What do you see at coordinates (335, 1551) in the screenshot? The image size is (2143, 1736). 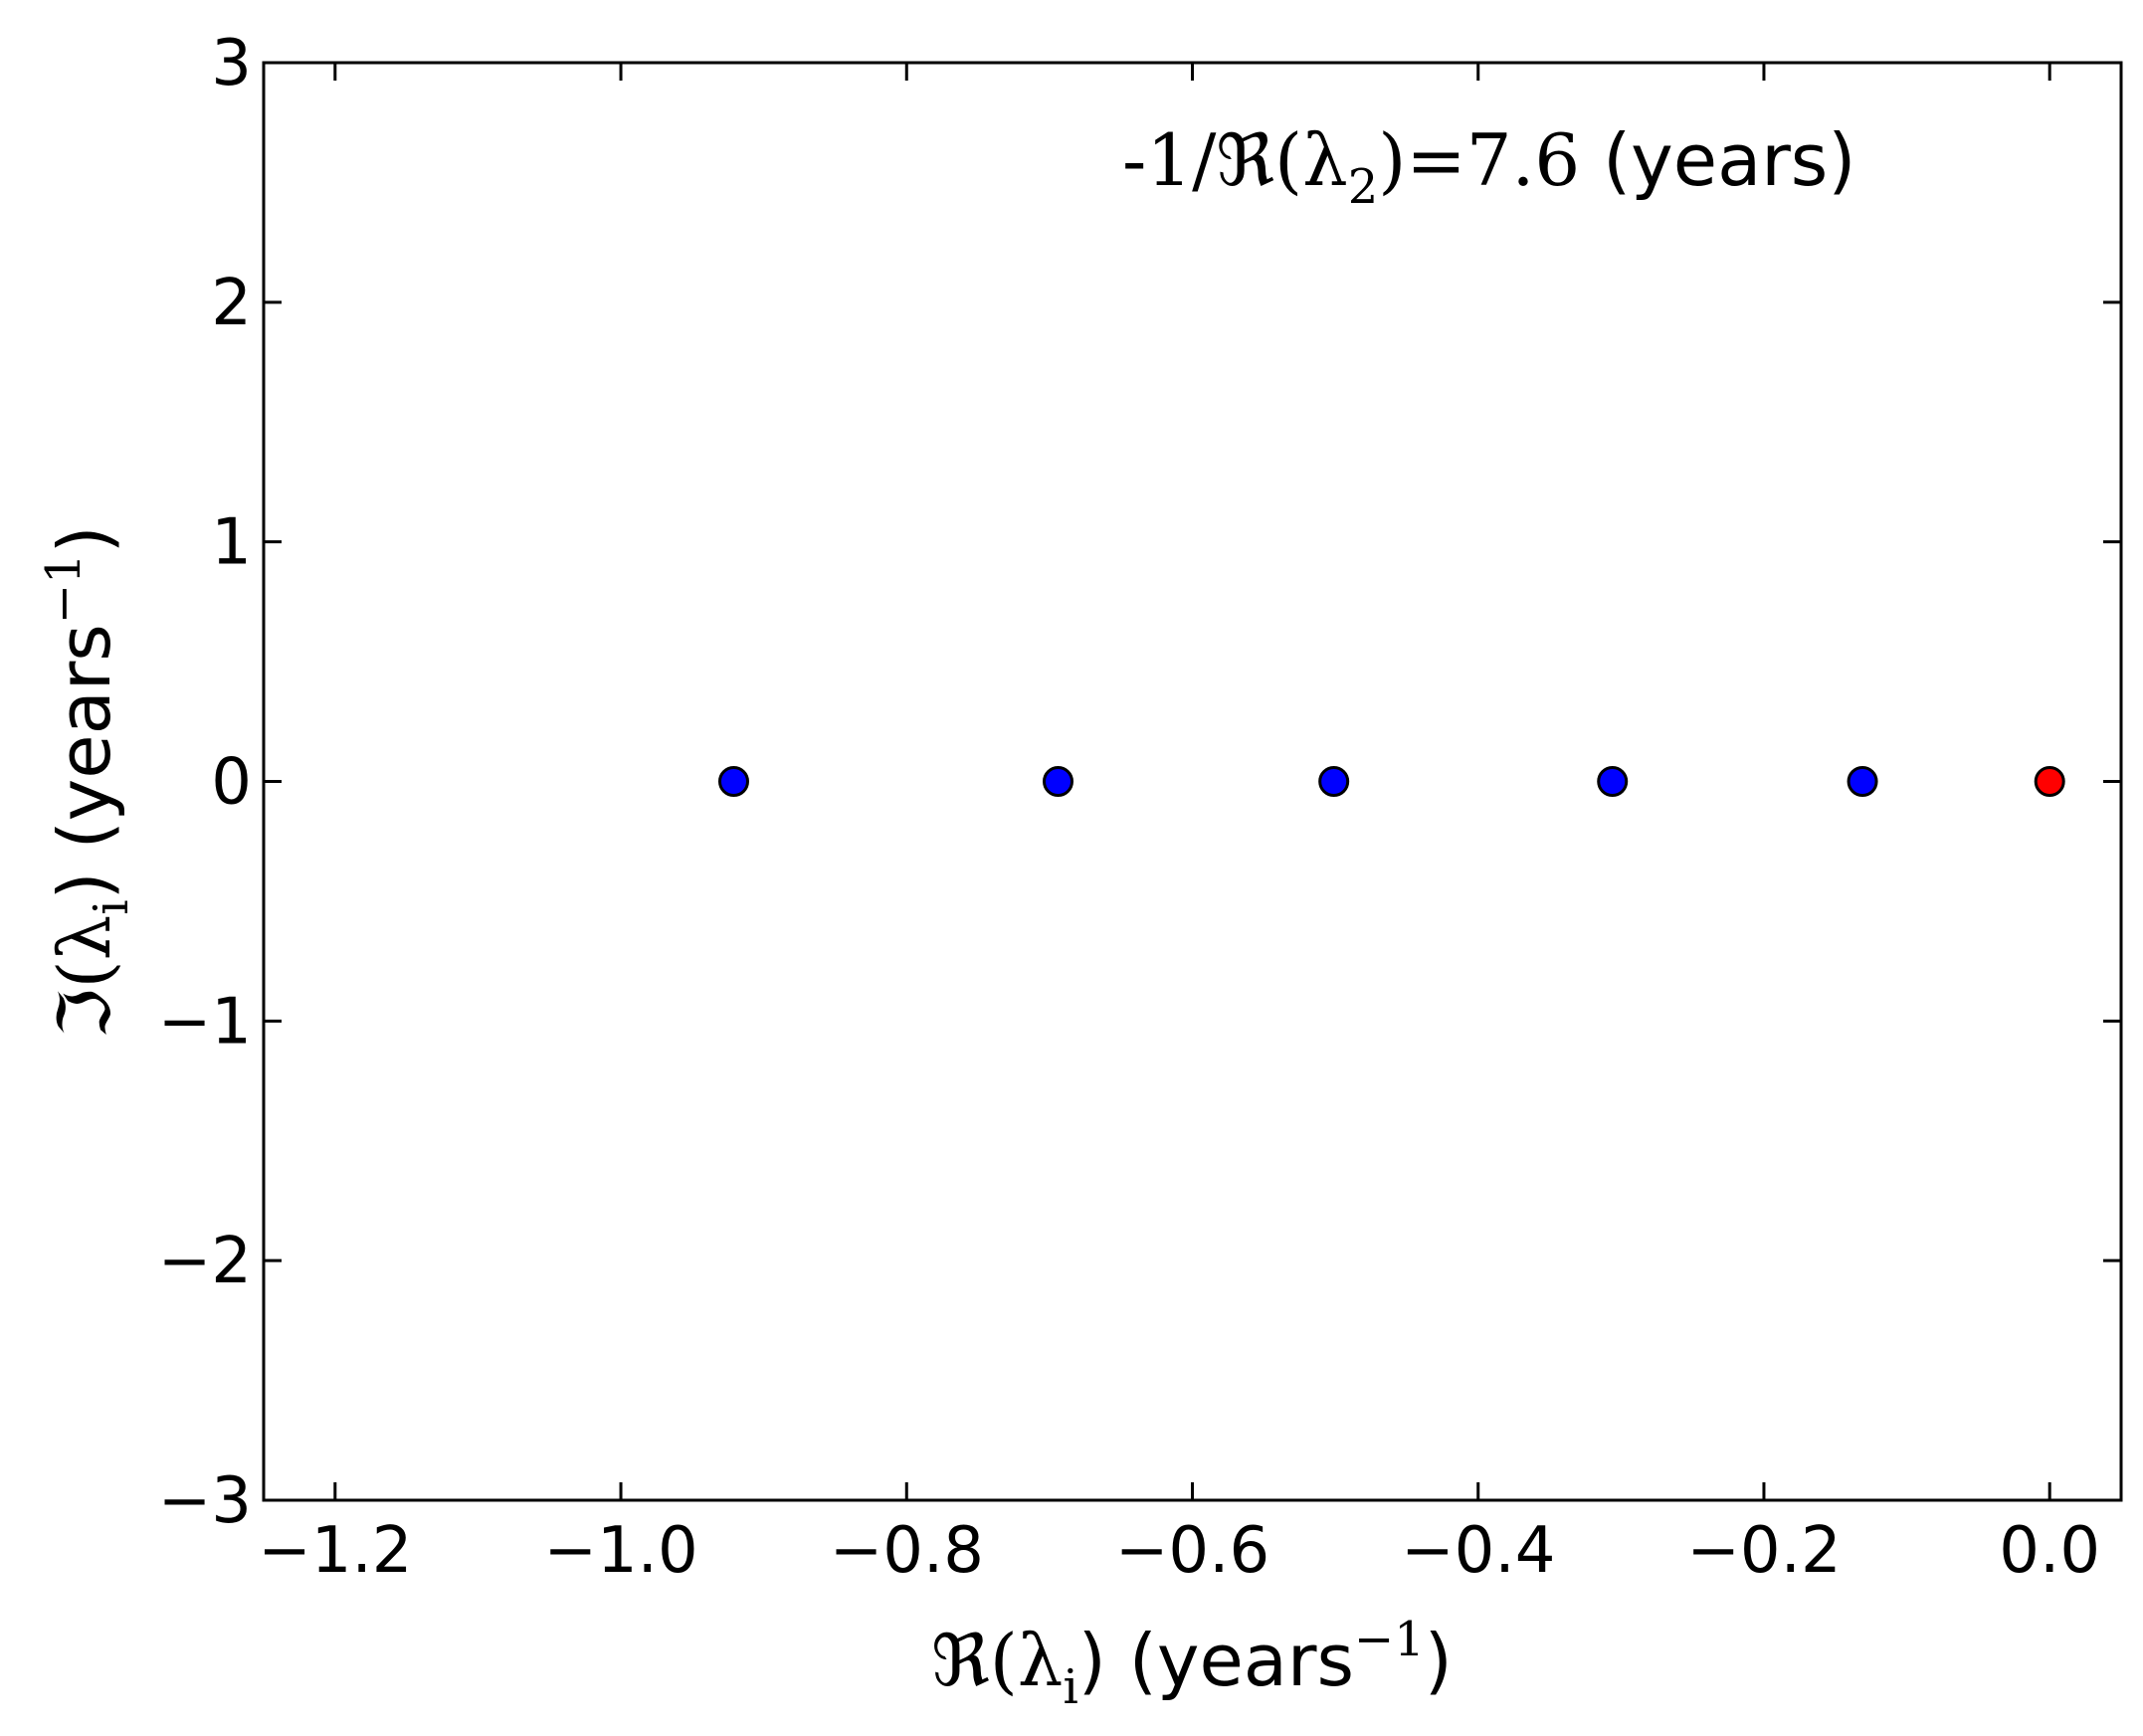 I see `x-tick-label: −1.2` at bounding box center [335, 1551].